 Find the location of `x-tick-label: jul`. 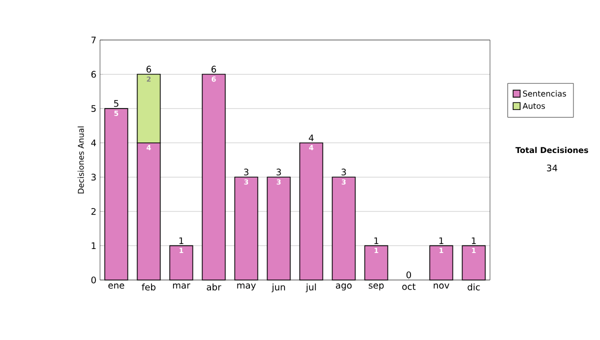

x-tick-label: jul is located at coordinates (311, 288).